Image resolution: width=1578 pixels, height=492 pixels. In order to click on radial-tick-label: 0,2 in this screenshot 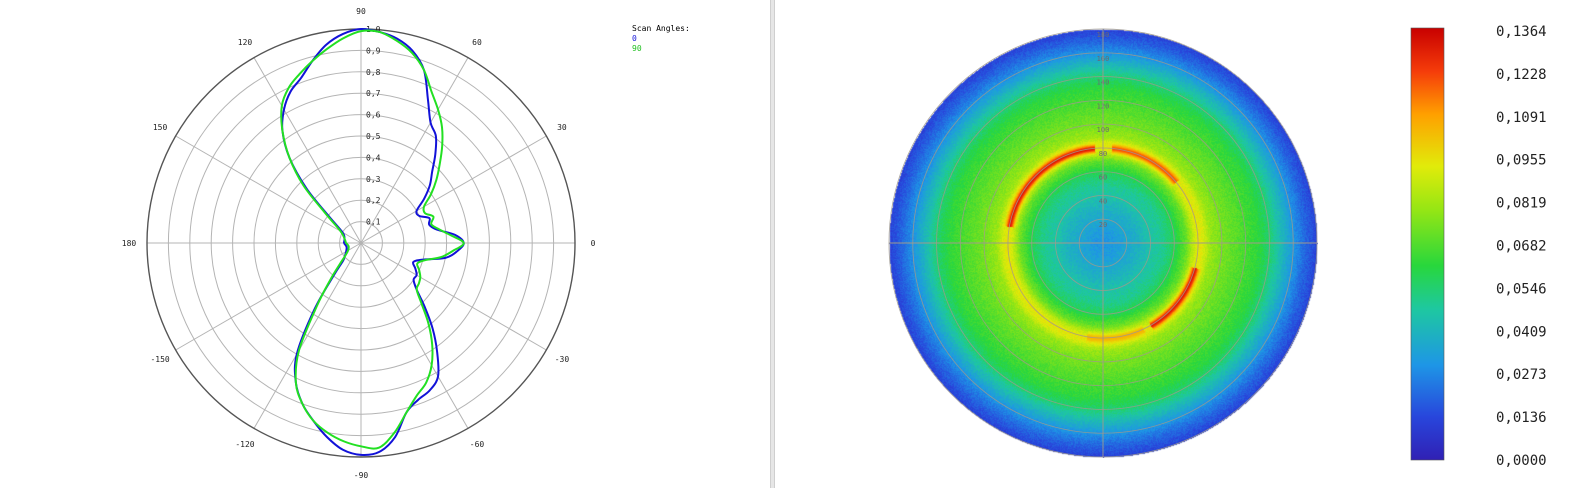, I will do `click(373, 200)`.